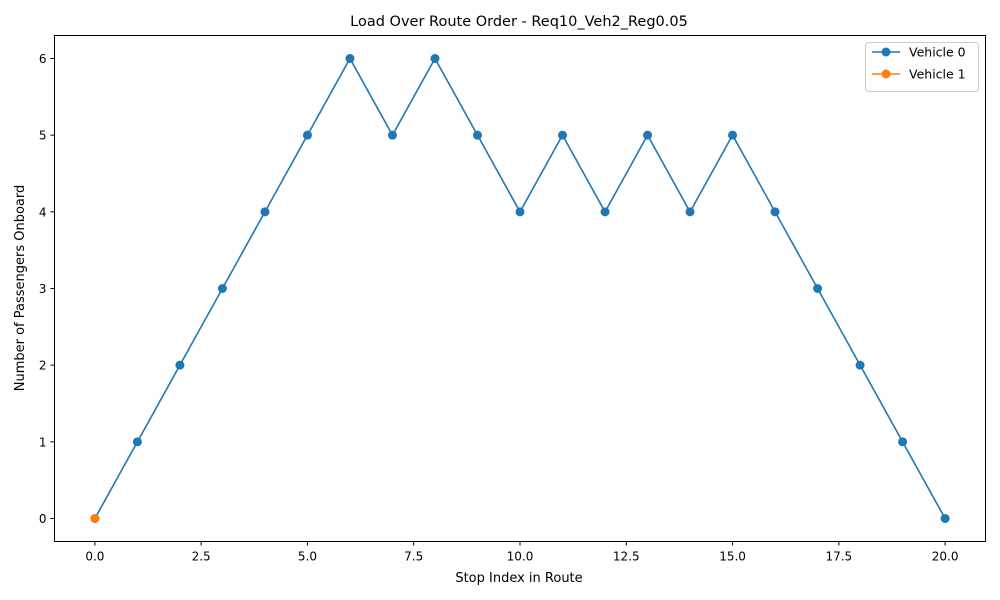 Image resolution: width=1000 pixels, height=600 pixels. Describe the element at coordinates (43, 59) in the screenshot. I see `y-tick-label: 6` at that location.